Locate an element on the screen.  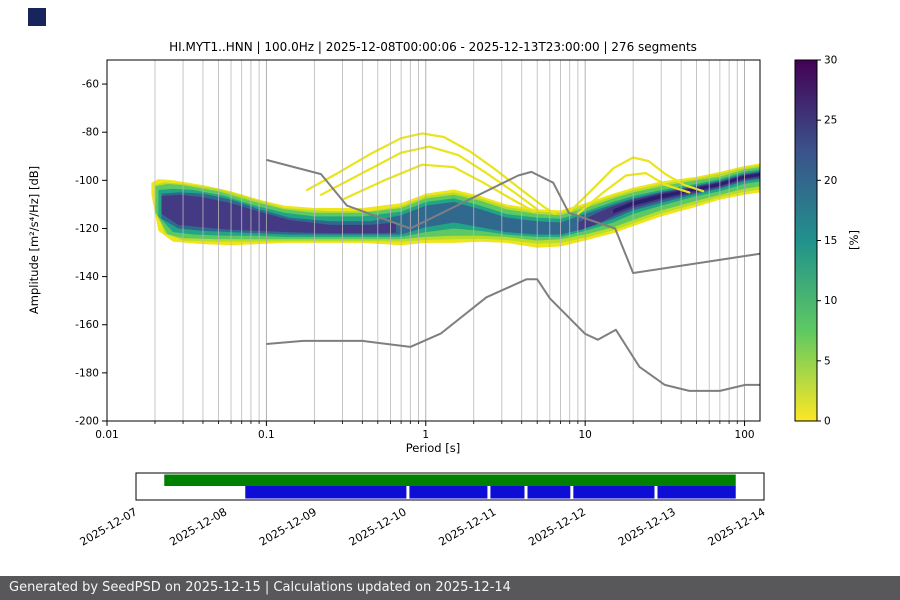
timeline-date-label: 2025-12-12 is located at coordinates (557, 526).